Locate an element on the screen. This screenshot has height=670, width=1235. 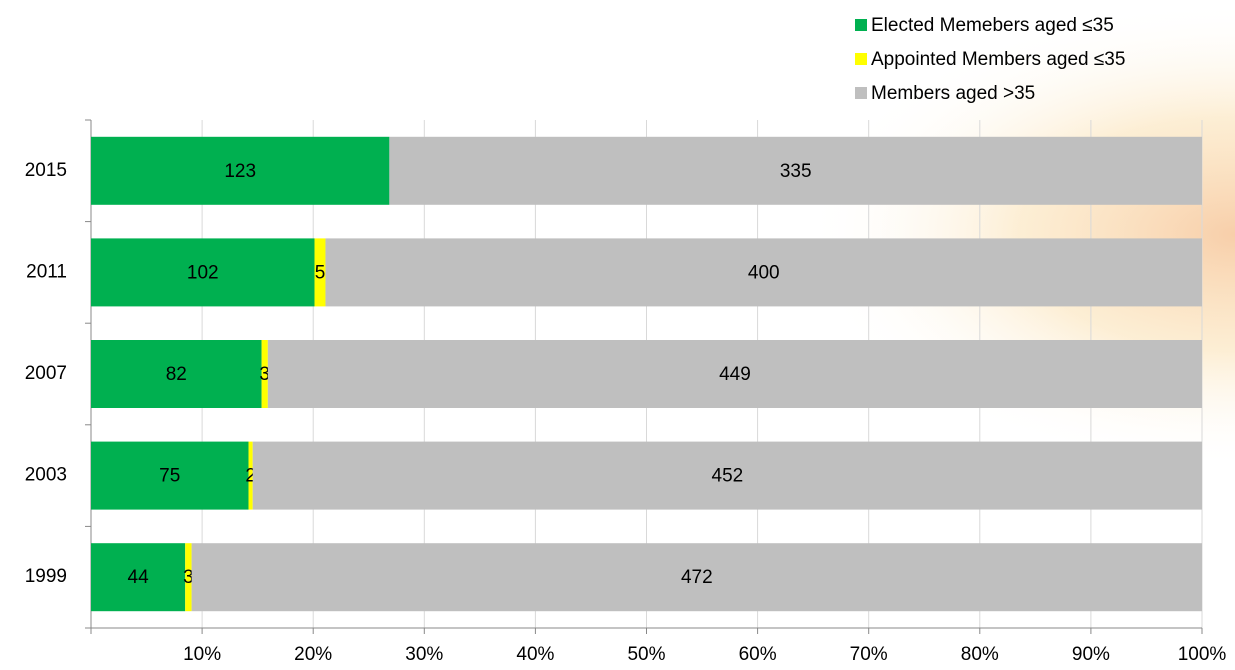
y-tick-label: 1999 is located at coordinates (46, 576).